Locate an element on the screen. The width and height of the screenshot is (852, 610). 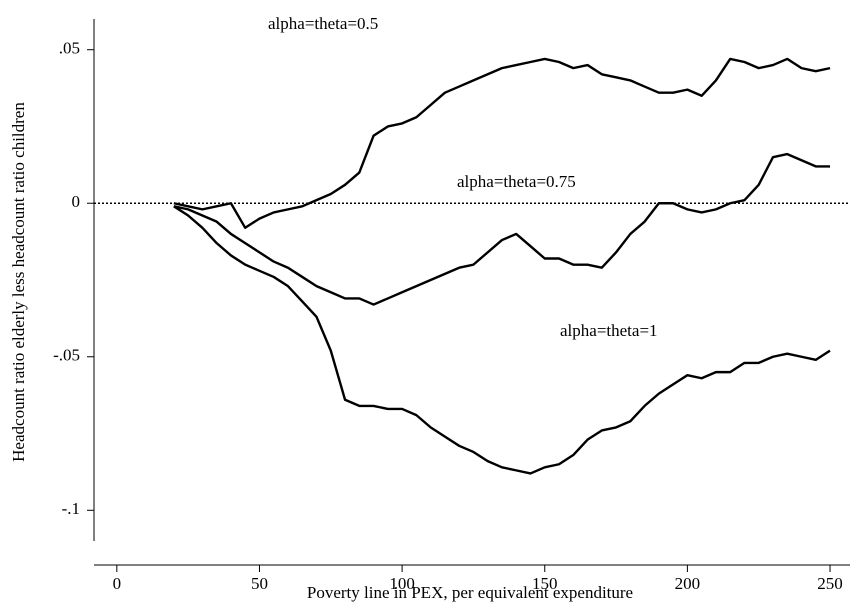
x-tick-label: 50 is located at coordinates (259, 583).